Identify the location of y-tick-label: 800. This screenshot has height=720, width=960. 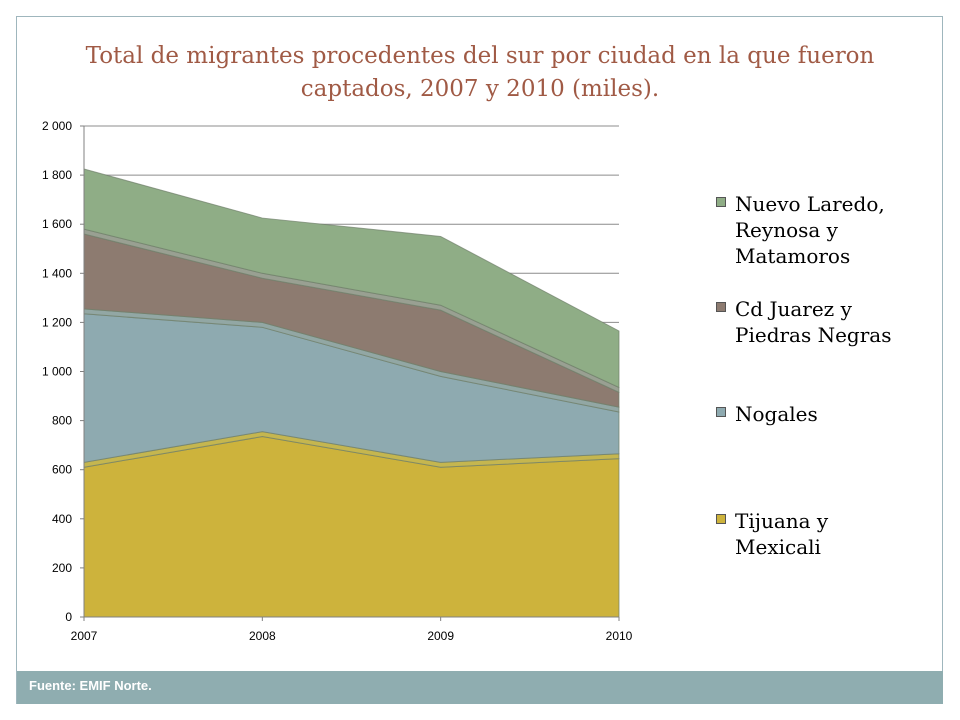
(62, 421).